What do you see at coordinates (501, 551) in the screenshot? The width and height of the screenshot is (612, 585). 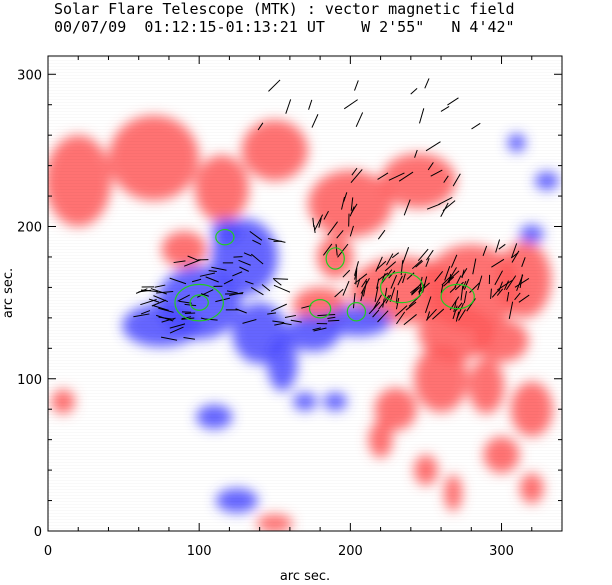 I see `x-tick-label-300: 300` at bounding box center [501, 551].